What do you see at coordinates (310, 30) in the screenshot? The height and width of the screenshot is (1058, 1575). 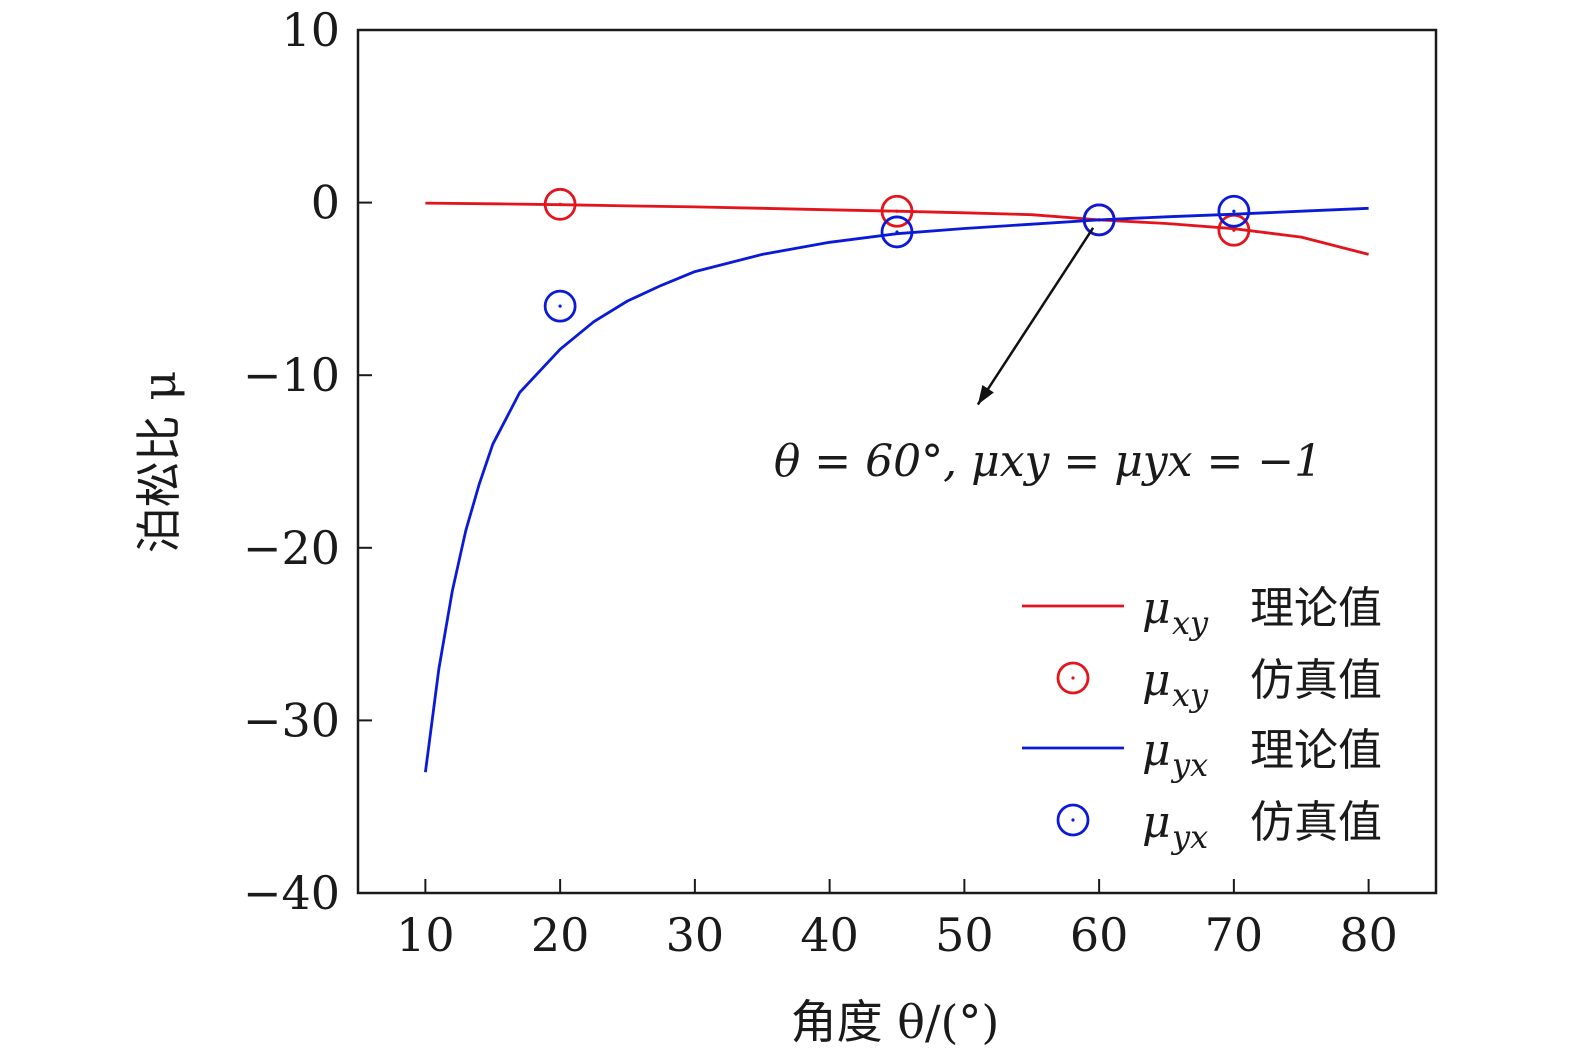 I see `y-tick-label: 10` at bounding box center [310, 30].